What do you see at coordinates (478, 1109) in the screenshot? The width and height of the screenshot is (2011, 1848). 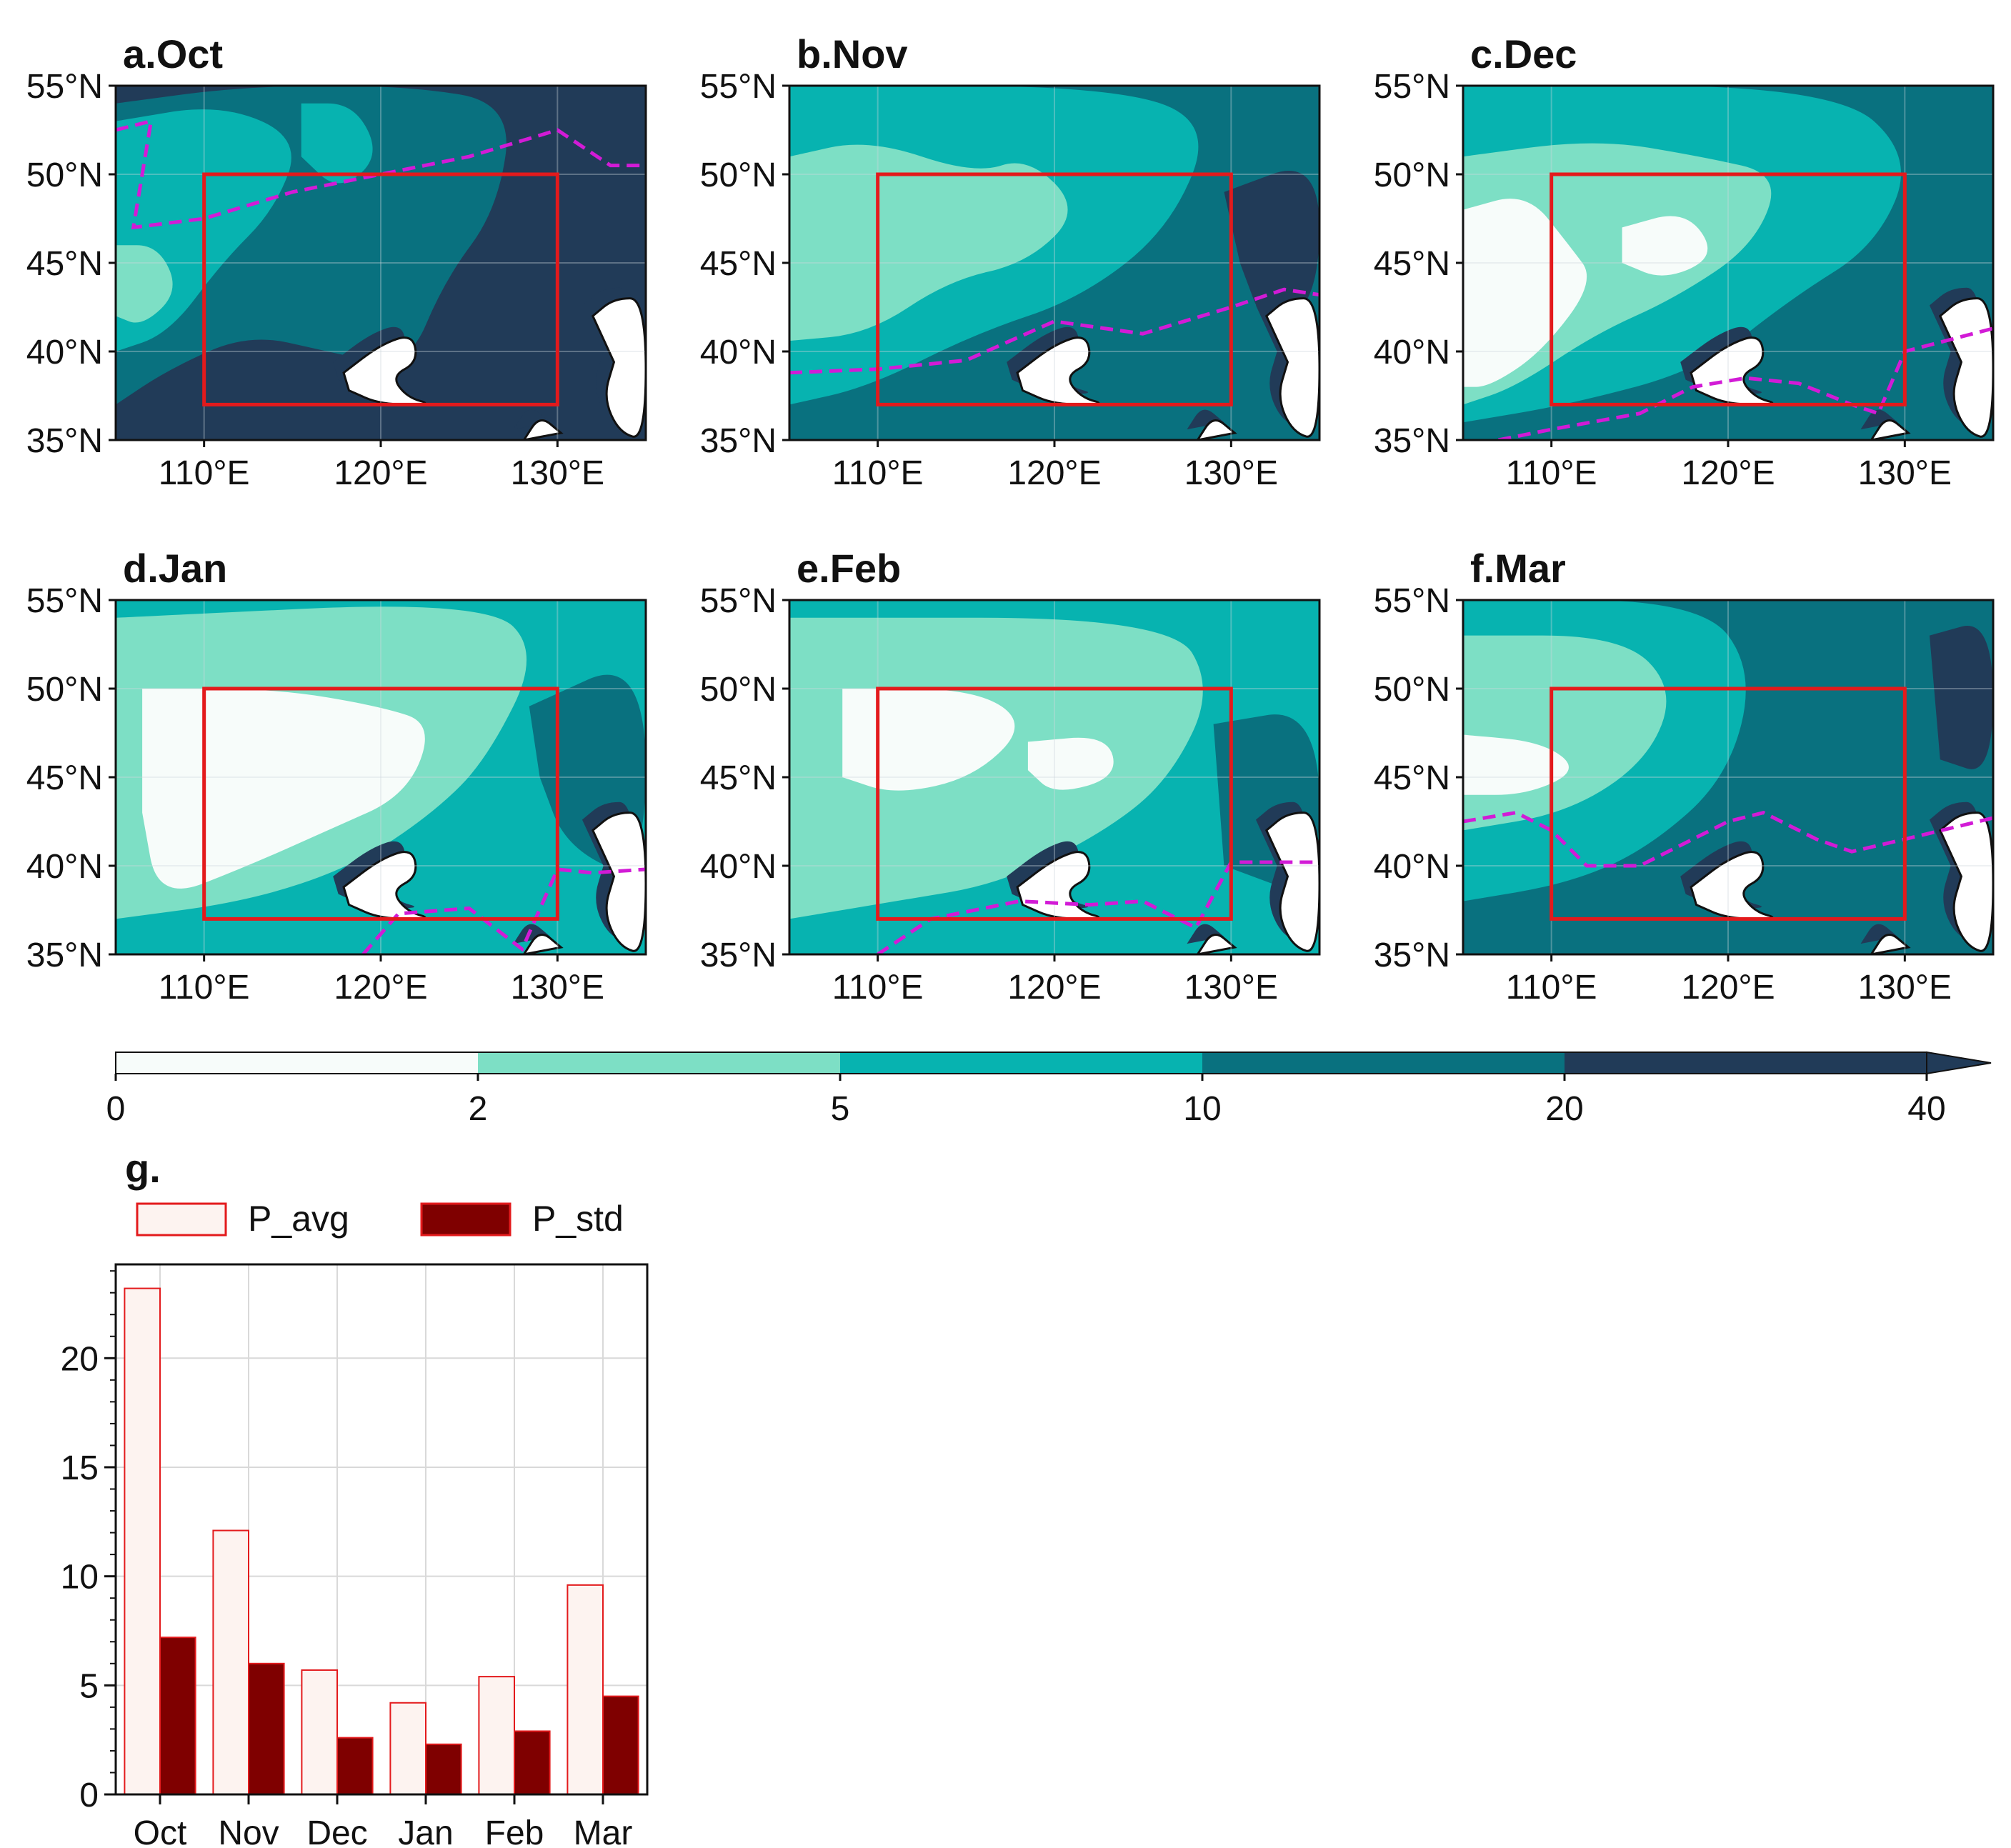 I see `colorbar-tick-label: 2` at bounding box center [478, 1109].